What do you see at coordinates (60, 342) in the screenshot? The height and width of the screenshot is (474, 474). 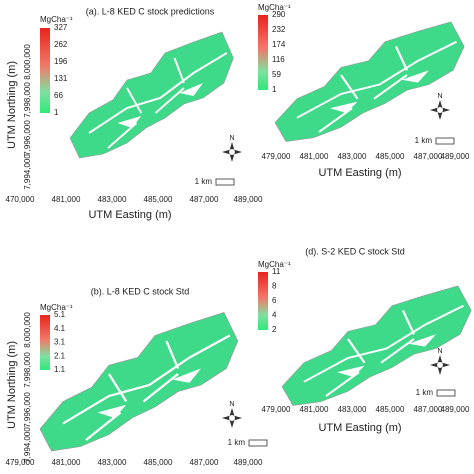 I see `legend-label: 3.1` at bounding box center [60, 342].